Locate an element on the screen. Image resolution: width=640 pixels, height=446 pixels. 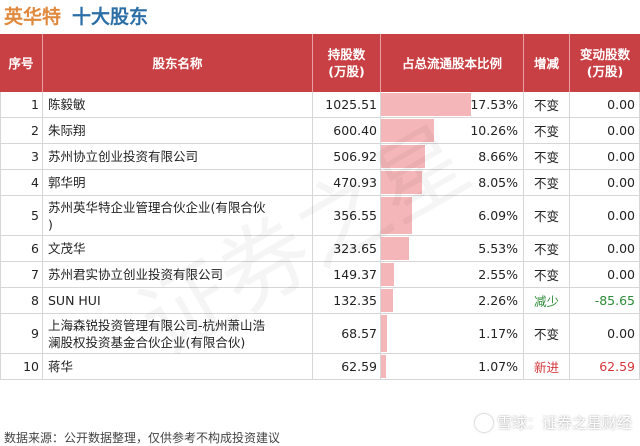
ratio-label: 2.26% is located at coordinates (498, 300).